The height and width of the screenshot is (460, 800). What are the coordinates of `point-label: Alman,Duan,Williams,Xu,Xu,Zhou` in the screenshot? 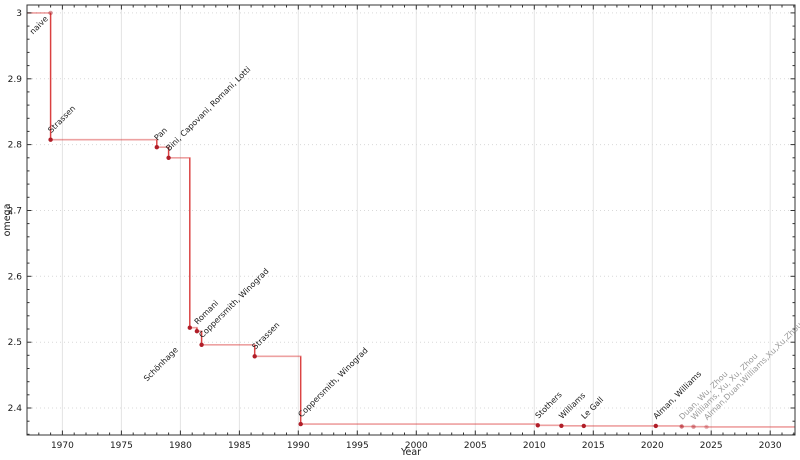 It's located at (751, 370).